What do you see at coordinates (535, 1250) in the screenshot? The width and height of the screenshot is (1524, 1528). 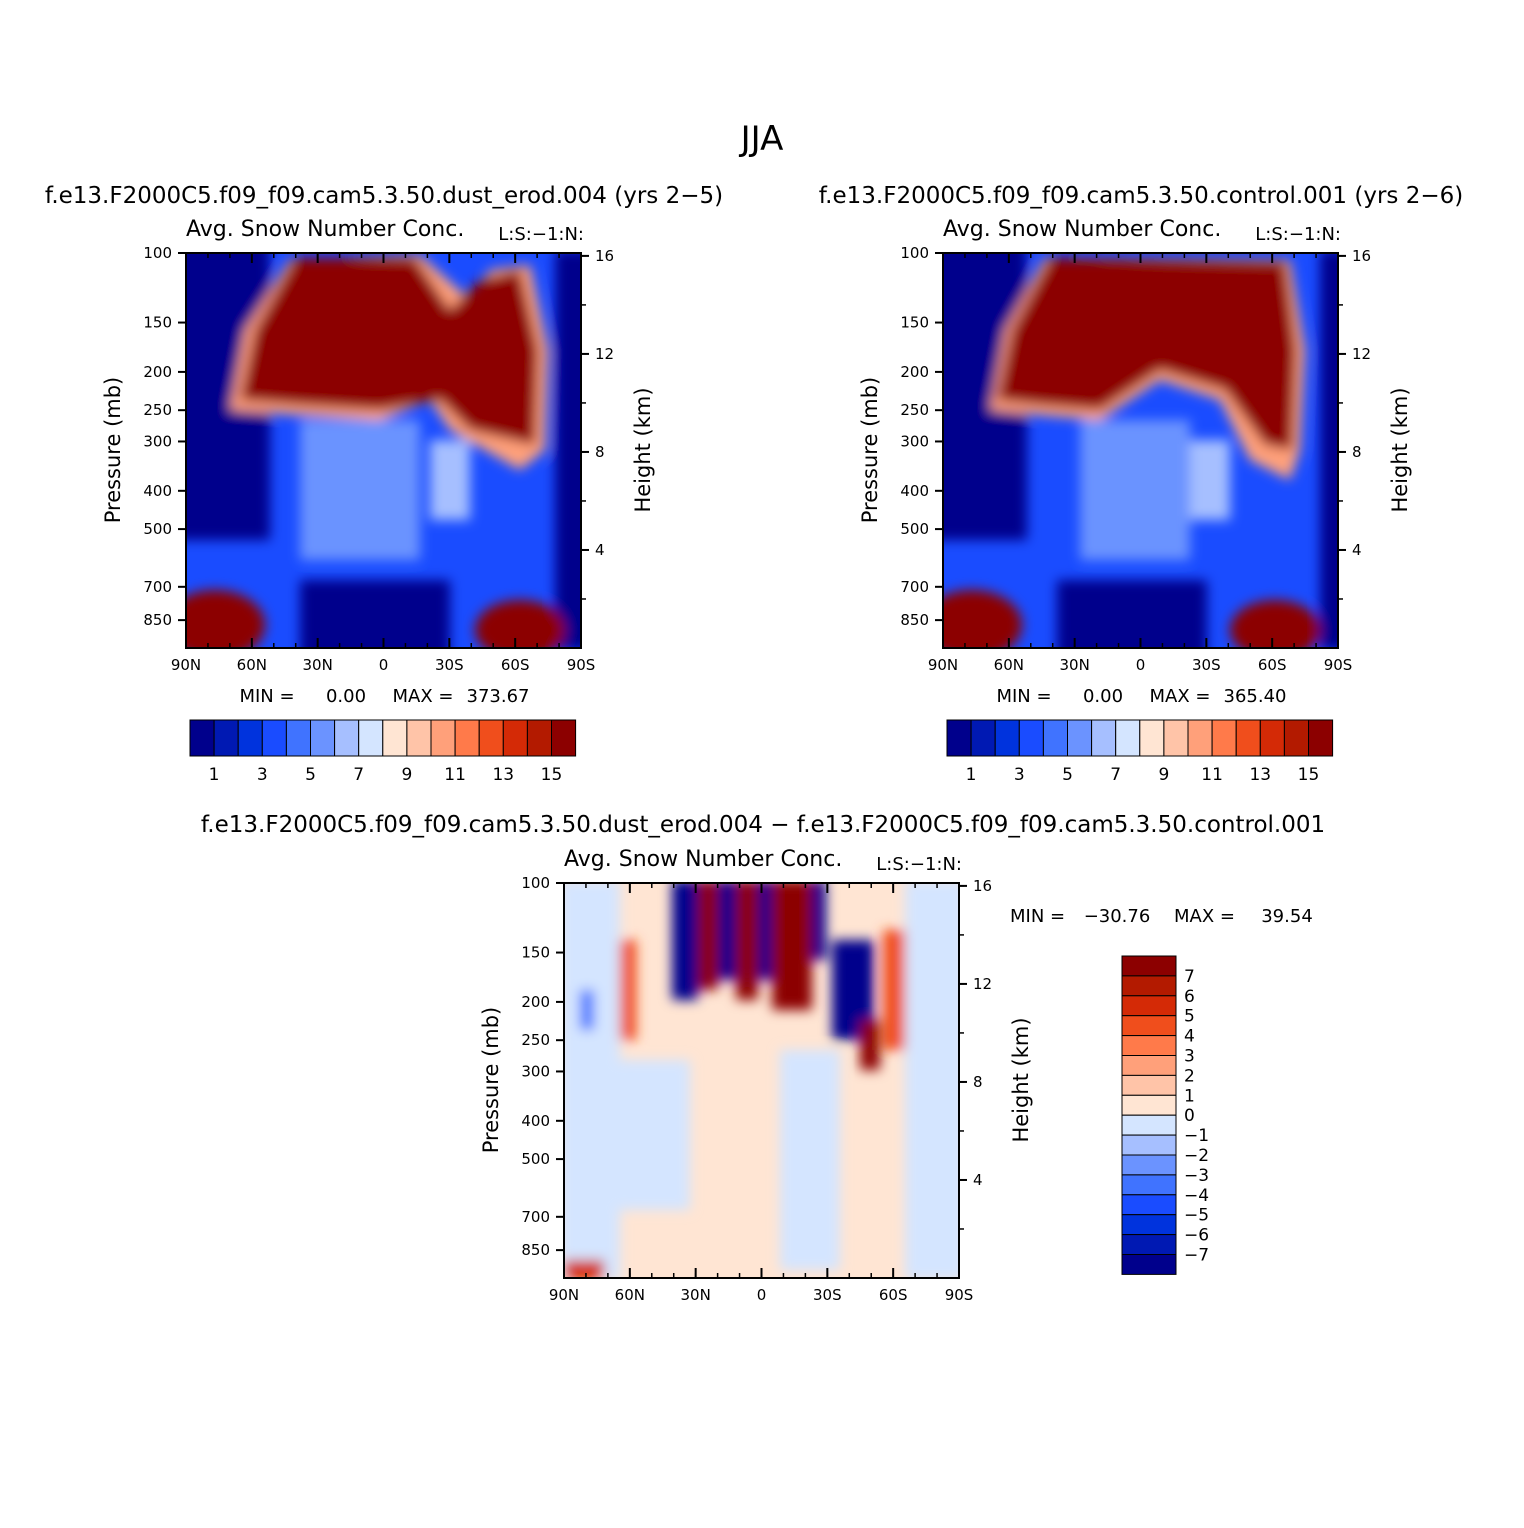 I see `panel-3-ytick-label: 850` at bounding box center [535, 1250].